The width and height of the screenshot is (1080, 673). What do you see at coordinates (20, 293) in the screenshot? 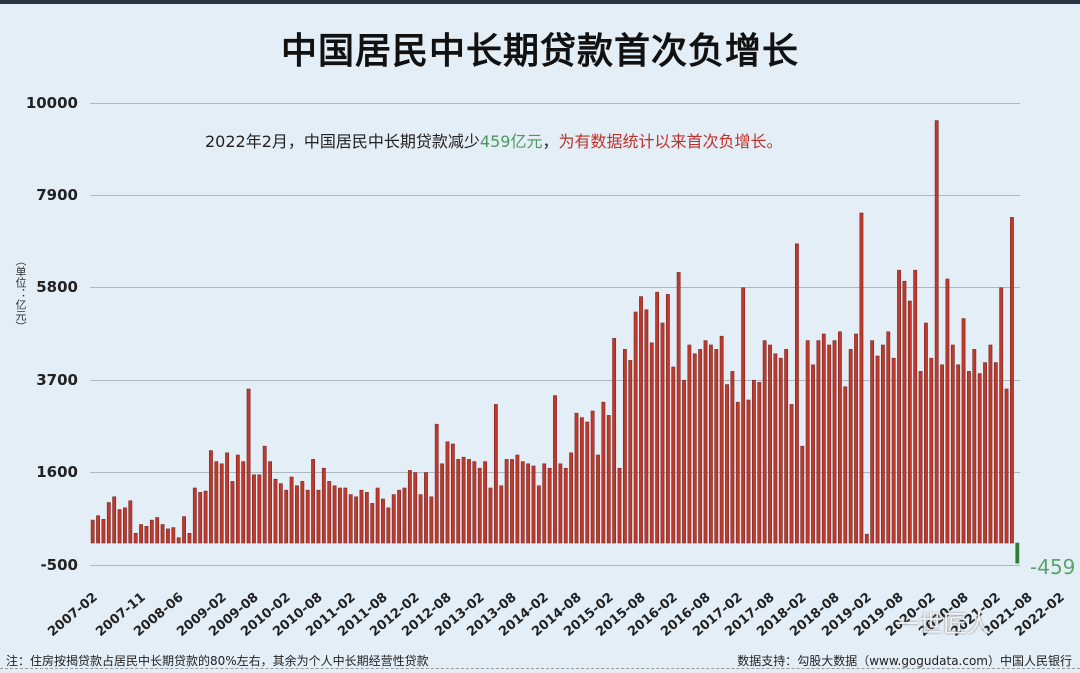
I see `y-axis-unit-label: （单位：亿元）` at bounding box center [20, 293].